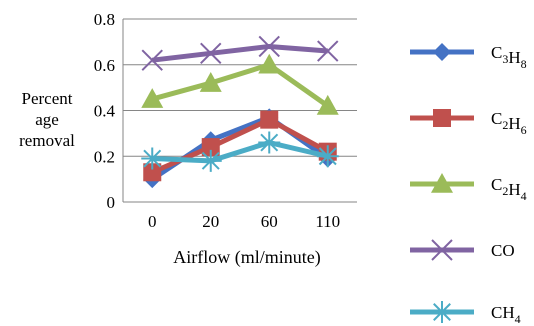 The width and height of the screenshot is (534, 326). I want to click on y-tick-label: 0, so click(111, 202).